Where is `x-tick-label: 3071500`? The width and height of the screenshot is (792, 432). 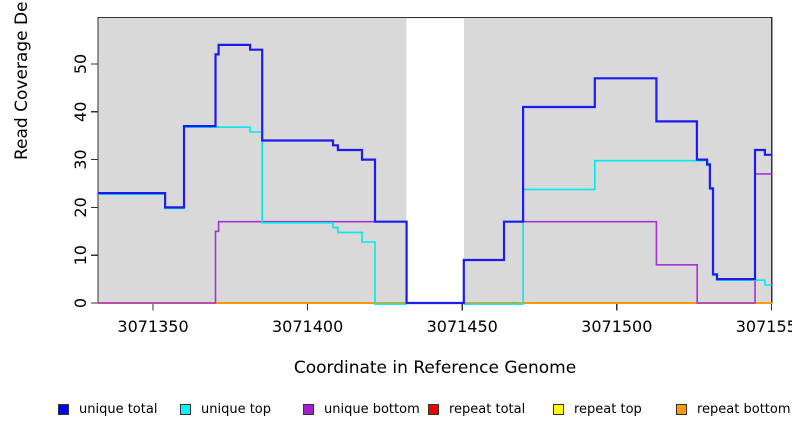 x-tick-label: 3071500 is located at coordinates (616, 326).